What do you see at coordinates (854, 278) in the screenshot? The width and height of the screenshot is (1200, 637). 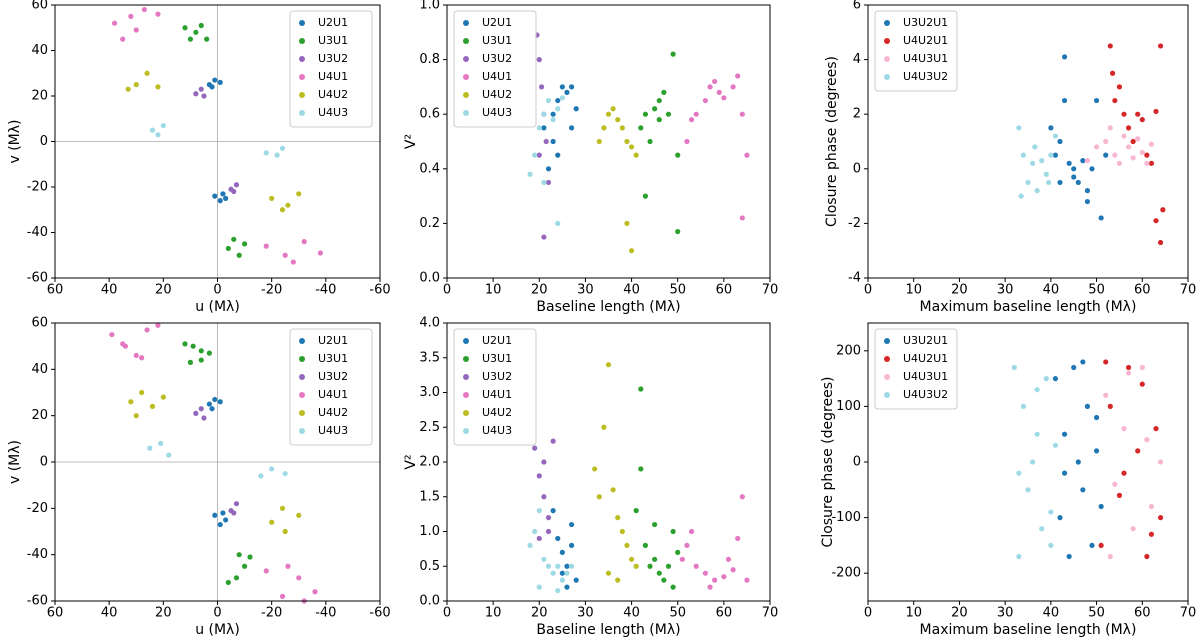 I see `y-tick-label: -4` at bounding box center [854, 278].